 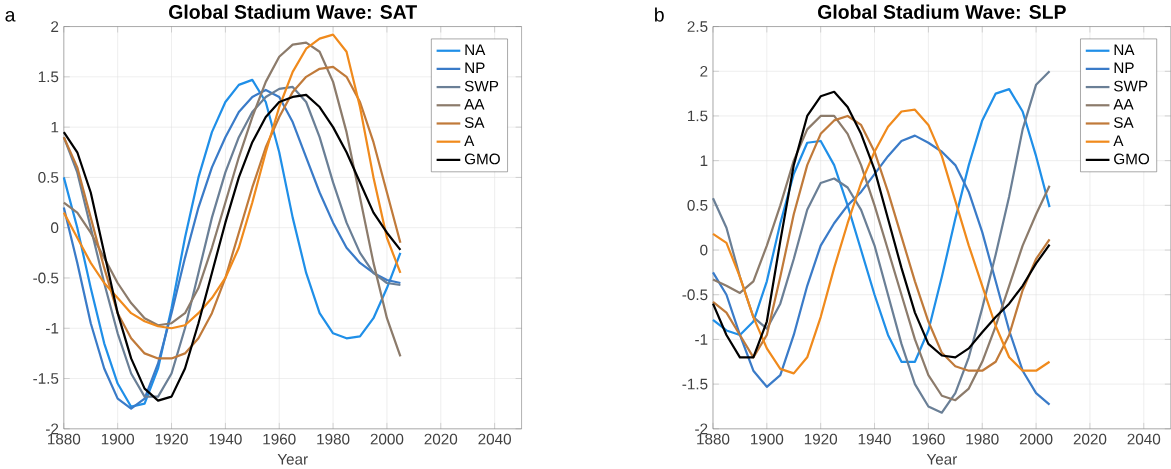 I want to click on chart-title: Global Stadium Wave: SAT, so click(x=293, y=11).